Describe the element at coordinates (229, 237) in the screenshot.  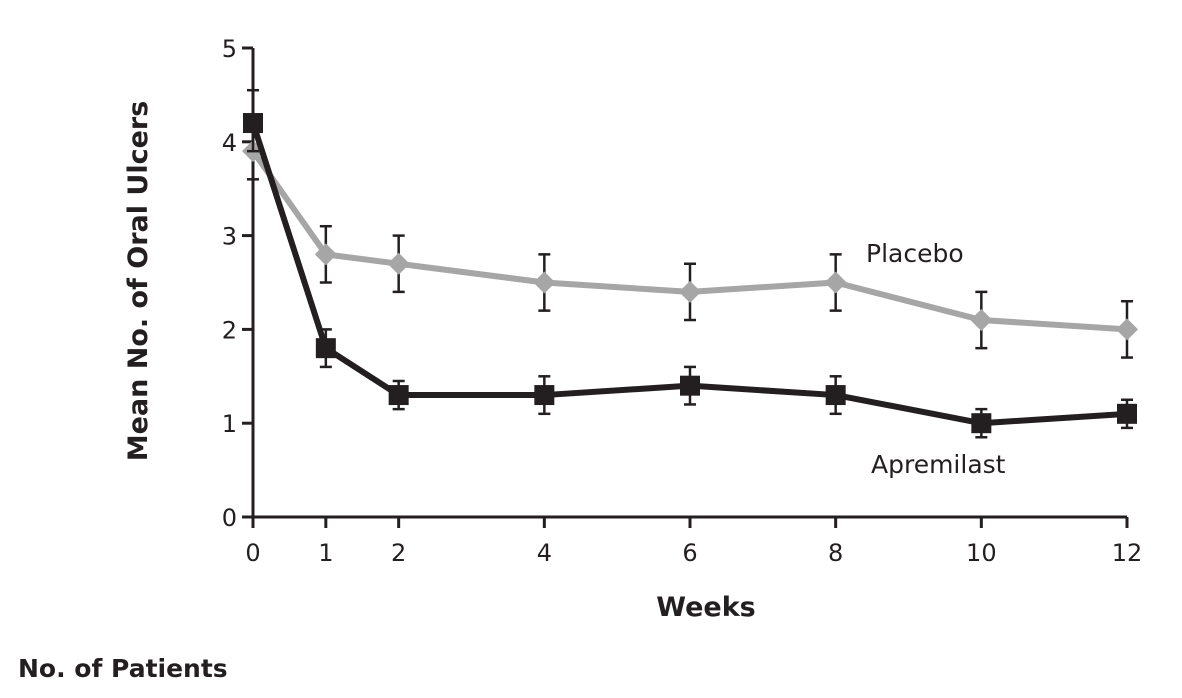
I see `y-tick-label: 3` at that location.